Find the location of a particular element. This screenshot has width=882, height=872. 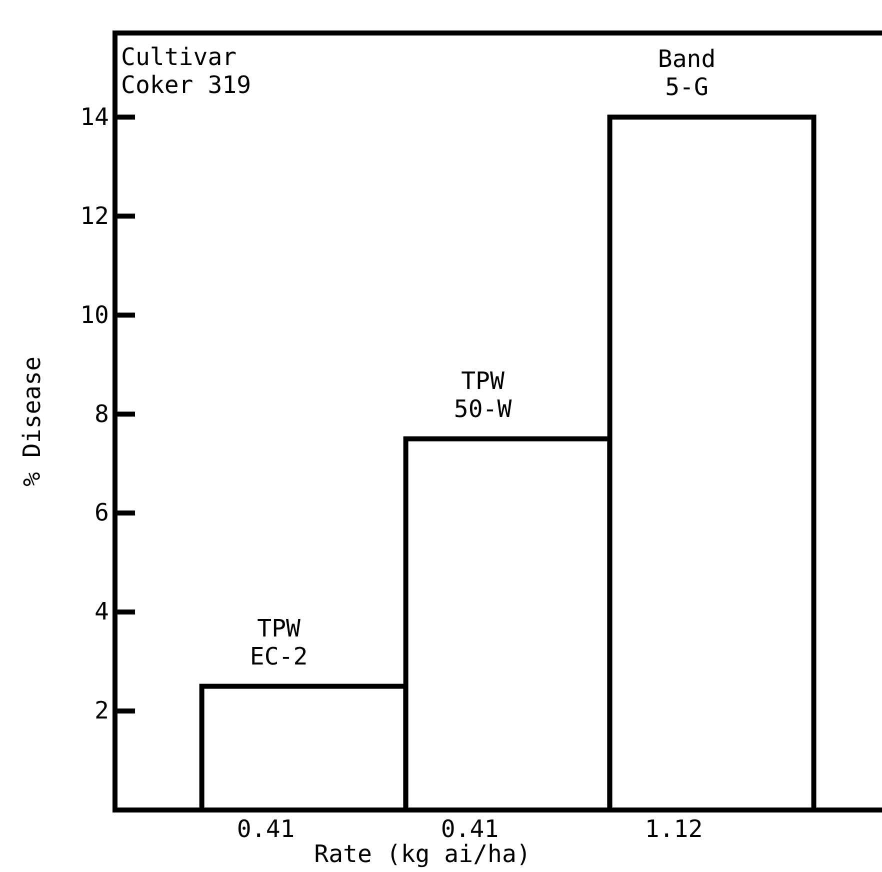

y-tick-label: 4 is located at coordinates (101, 612).